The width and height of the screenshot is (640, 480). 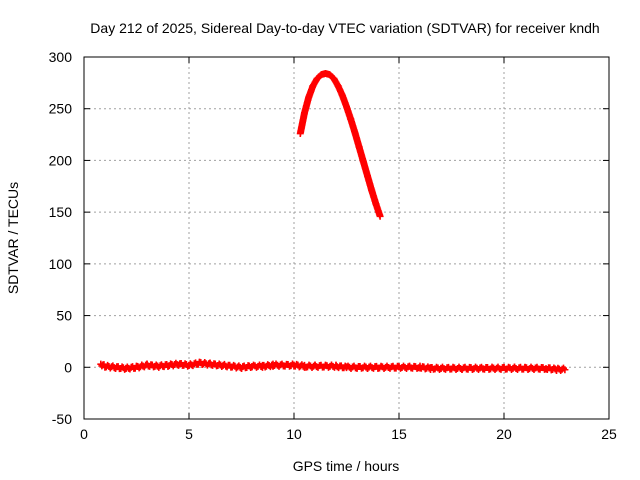 I want to click on x-tick-label: 0, so click(x=84, y=434).